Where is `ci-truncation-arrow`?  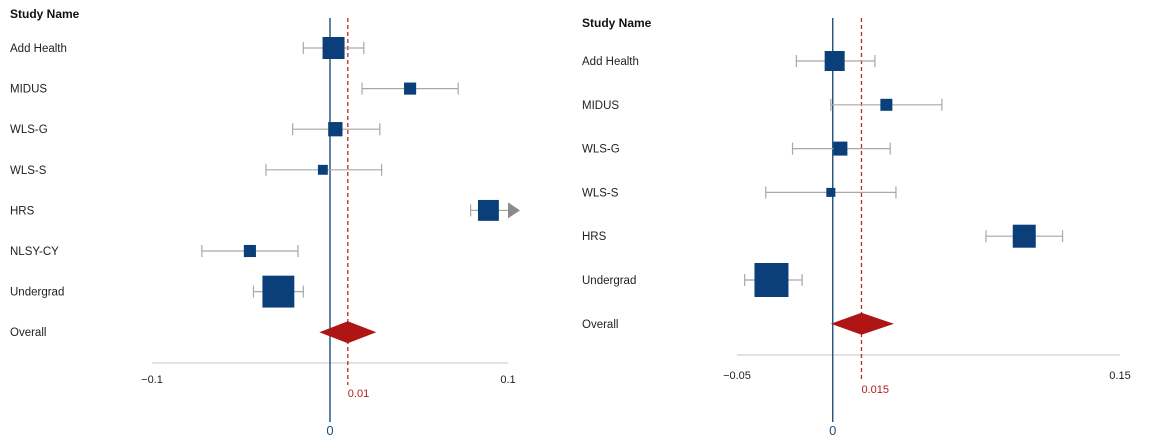 ci-truncation-arrow is located at coordinates (514, 210).